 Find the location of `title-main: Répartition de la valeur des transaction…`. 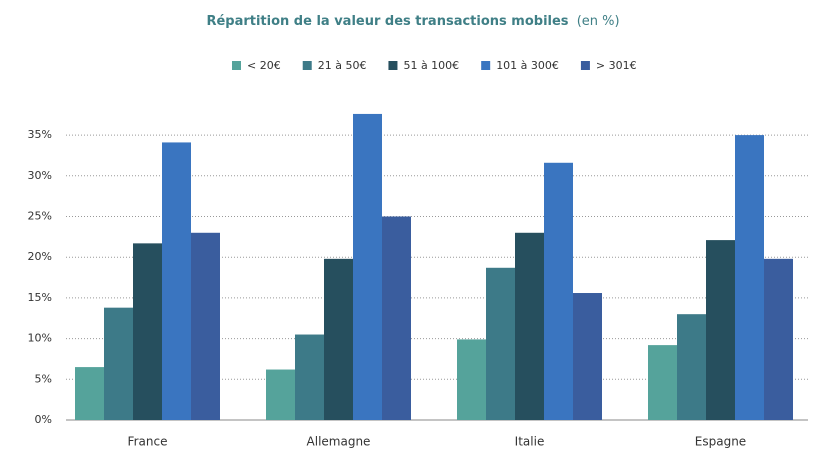

title-main: Répartition de la valeur des transaction… is located at coordinates (387, 21).